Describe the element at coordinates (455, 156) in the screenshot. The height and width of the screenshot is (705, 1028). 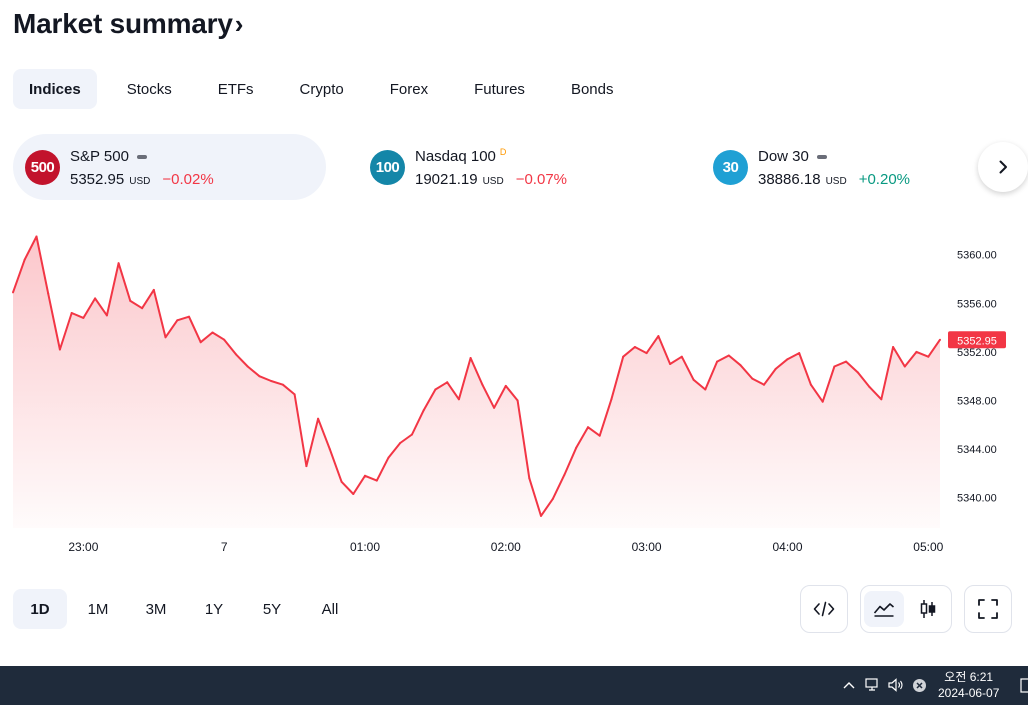
I see `symbol-name: Nasdaq 100` at that location.